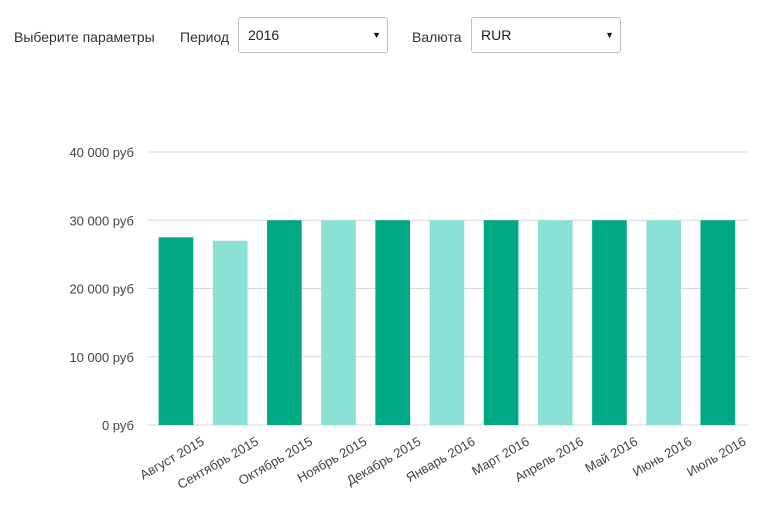 Image resolution: width=774 pixels, height=508 pixels. Describe the element at coordinates (118, 425) in the screenshot. I see `y-tick-label: 0 руб` at that location.